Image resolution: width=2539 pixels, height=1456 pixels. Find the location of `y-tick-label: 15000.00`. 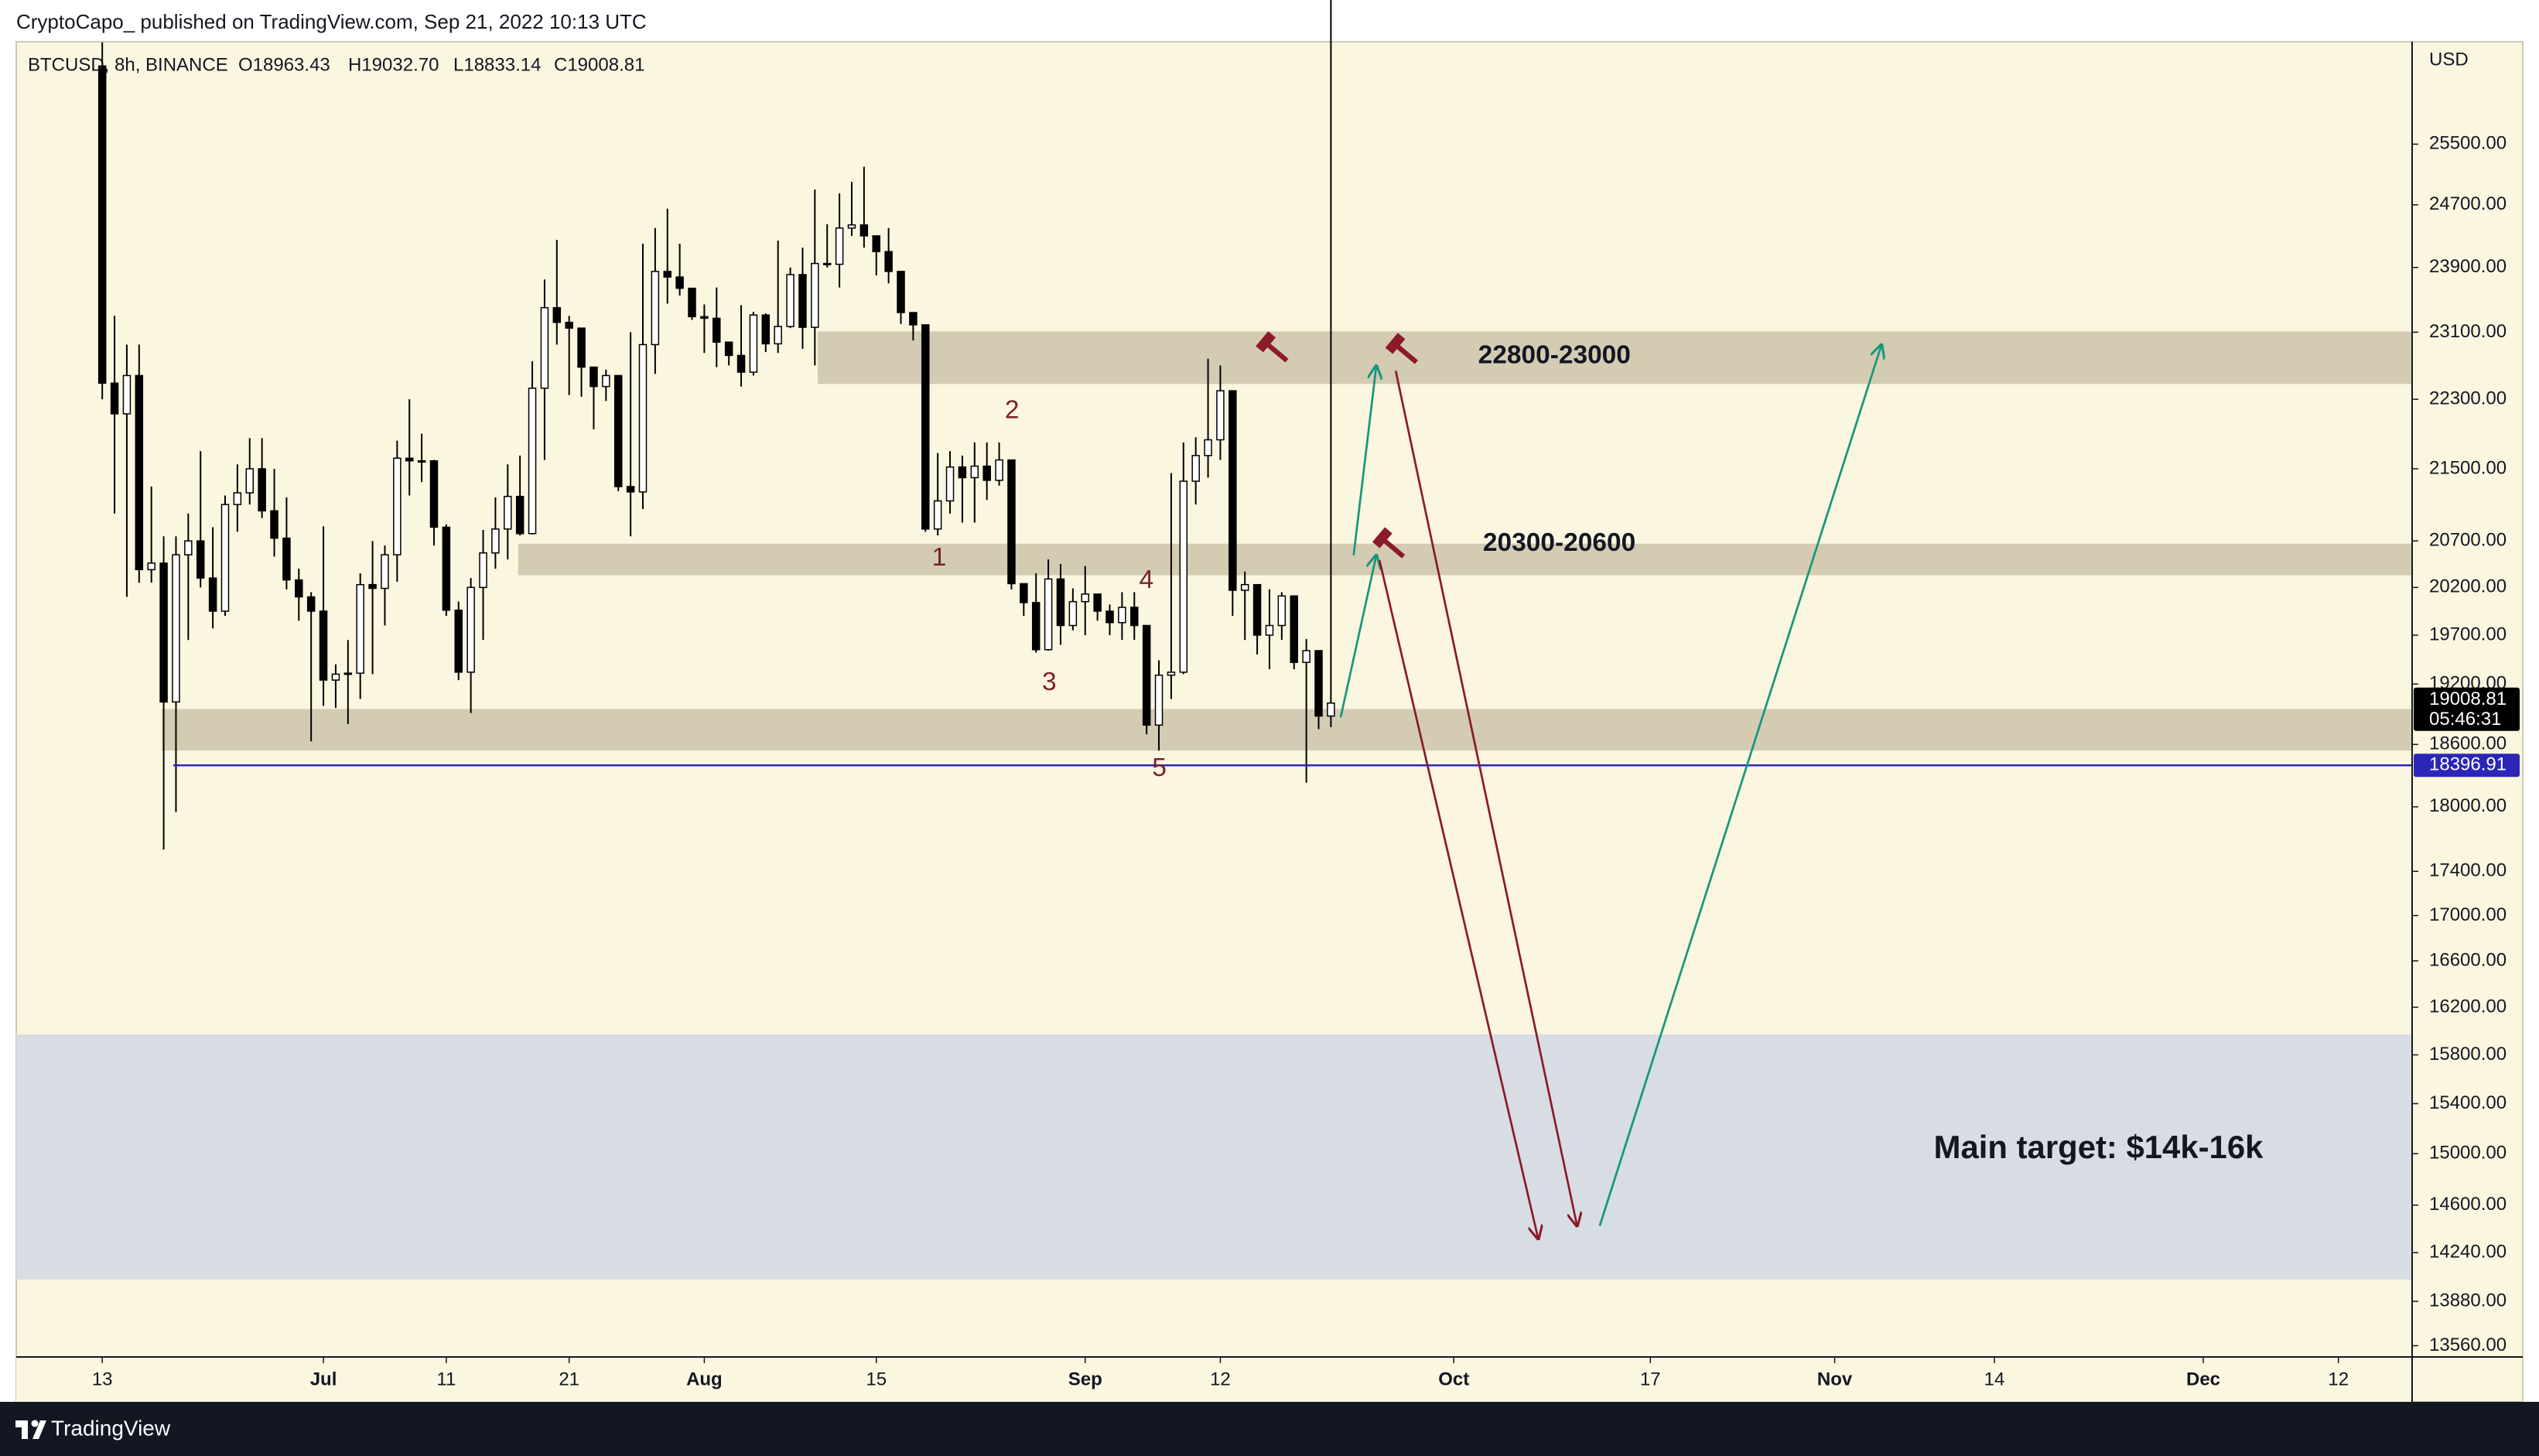

y-tick-label: 15000.00 is located at coordinates (2468, 1153).